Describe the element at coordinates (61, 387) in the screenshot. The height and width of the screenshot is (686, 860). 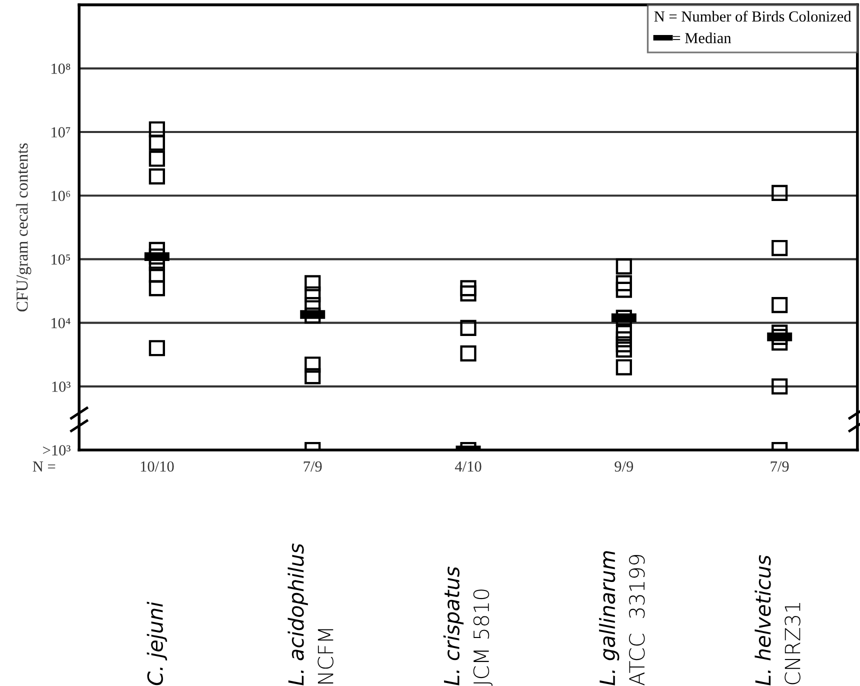
I see `y-tick-label: 10³` at that location.